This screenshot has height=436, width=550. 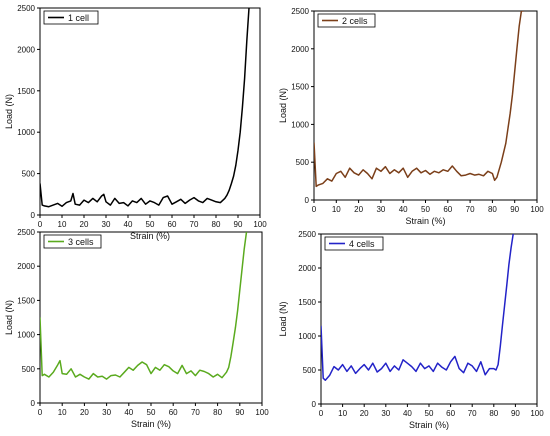 I want to click on legend-label: 3 cells, so click(x=81, y=242).